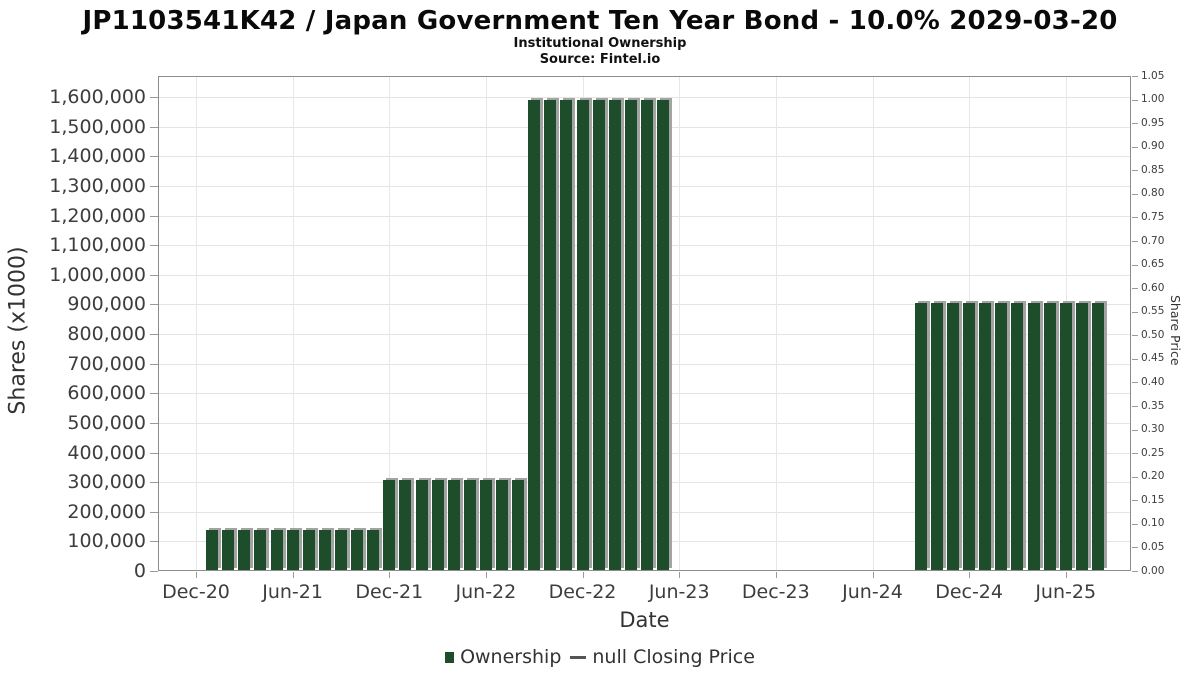 The image size is (1200, 675). What do you see at coordinates (600, 59) in the screenshot?
I see `chart-source: Source: Fintel.io` at bounding box center [600, 59].